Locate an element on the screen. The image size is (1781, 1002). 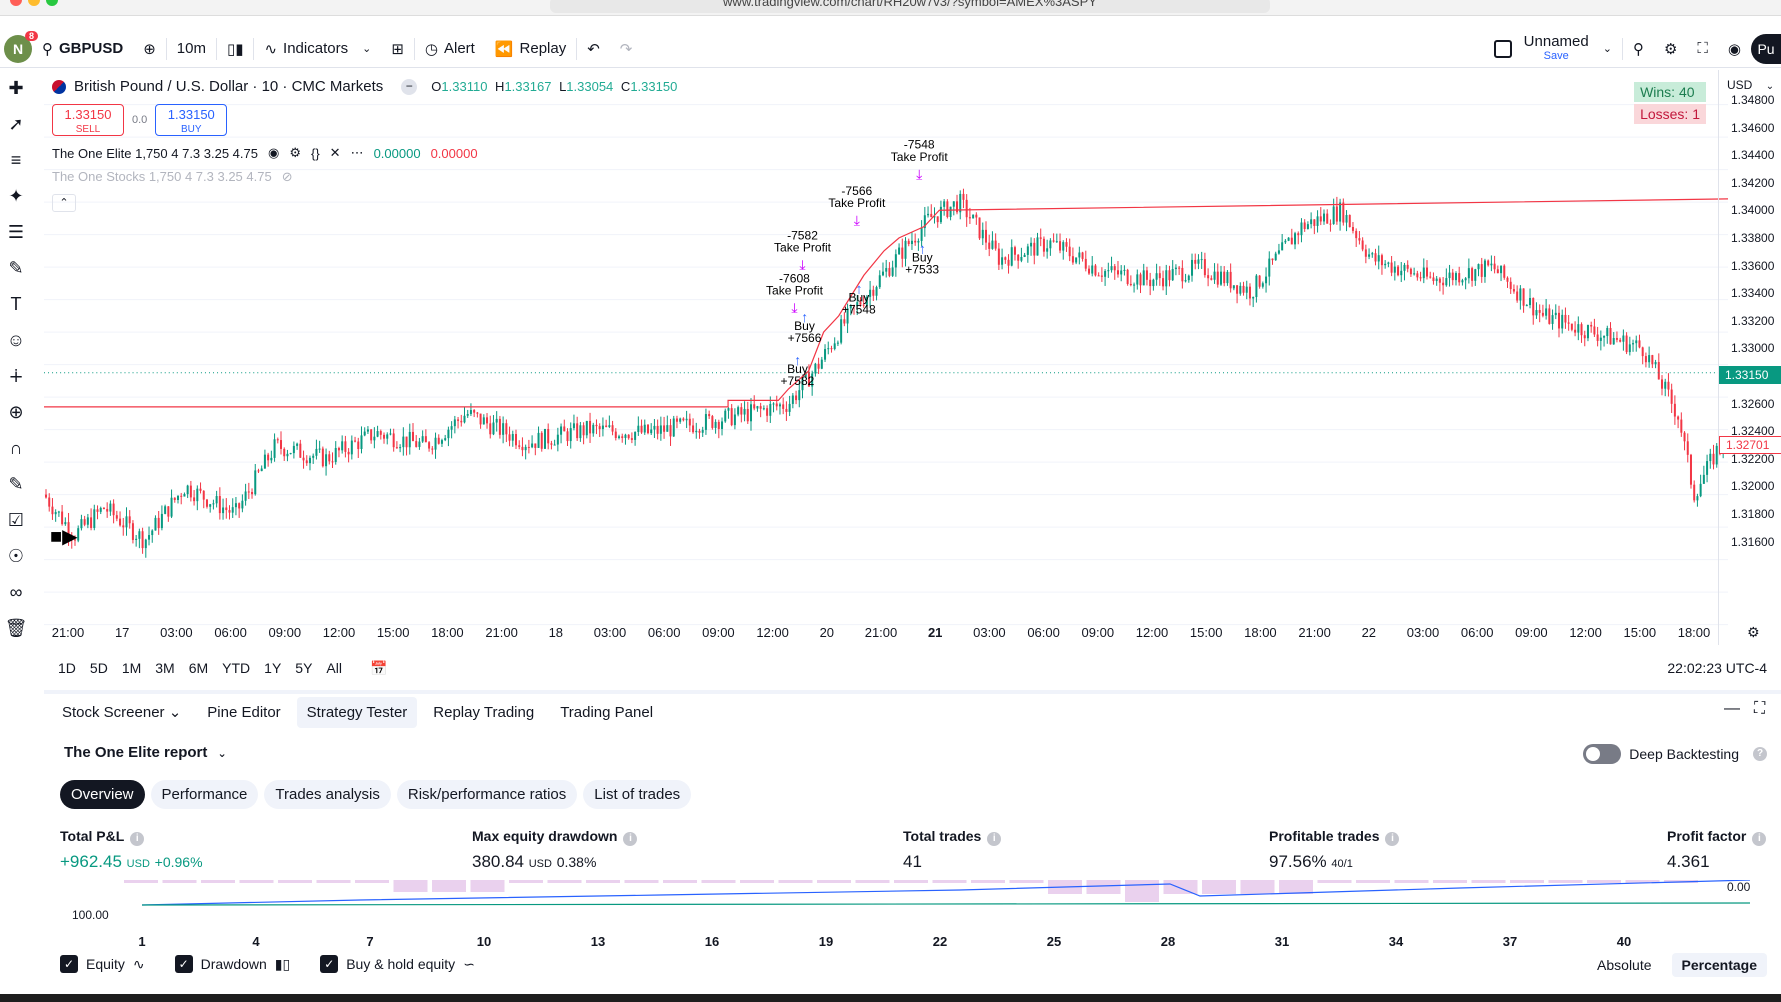
report-subtab: Overview is located at coordinates (102, 794).